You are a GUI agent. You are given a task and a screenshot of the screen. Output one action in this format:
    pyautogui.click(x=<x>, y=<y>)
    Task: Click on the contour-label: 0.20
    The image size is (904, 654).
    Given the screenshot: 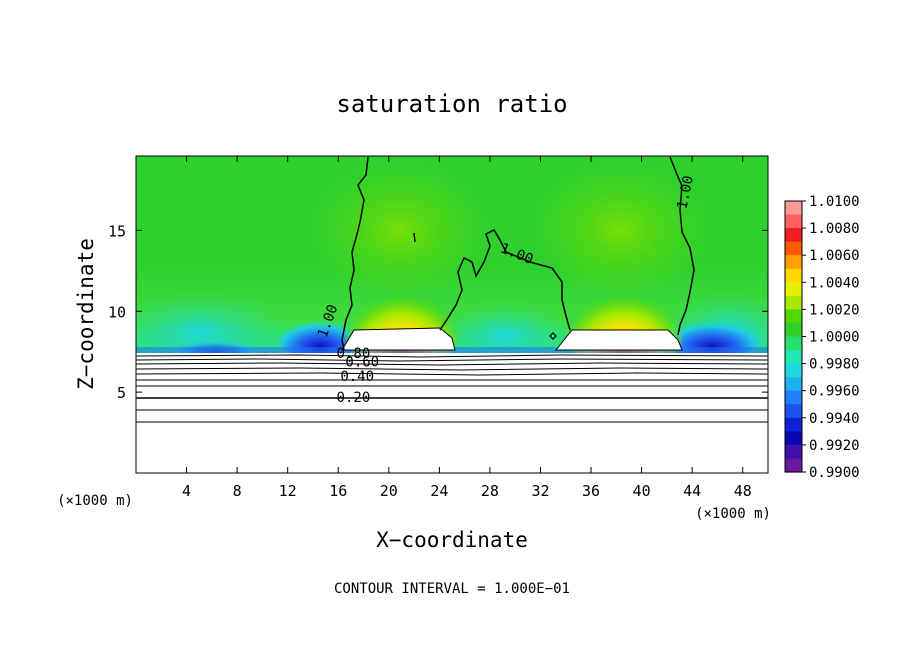 What is the action you would take?
    pyautogui.click(x=354, y=398)
    